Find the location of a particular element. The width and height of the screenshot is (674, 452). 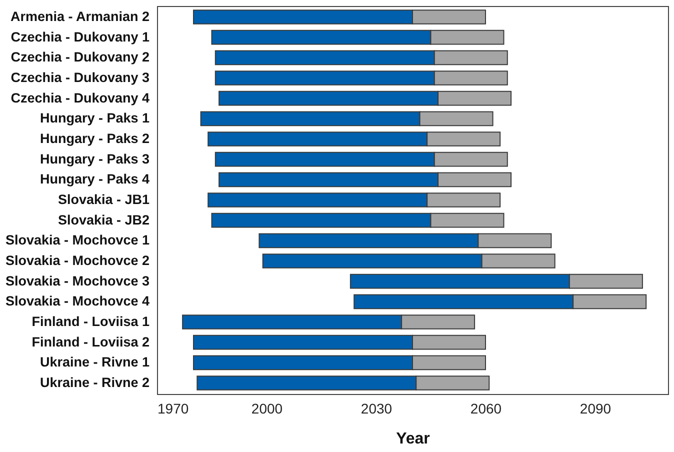

y-tick-label: Hungary - Paks 3 is located at coordinates (95, 158).